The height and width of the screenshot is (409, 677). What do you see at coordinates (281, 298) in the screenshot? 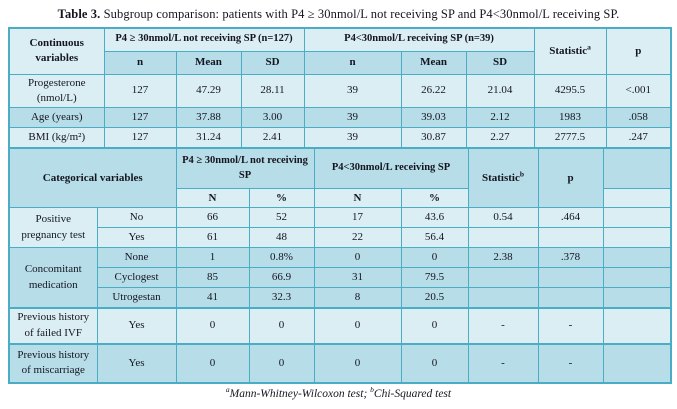
I see `table-cell: 32.3` at bounding box center [281, 298].